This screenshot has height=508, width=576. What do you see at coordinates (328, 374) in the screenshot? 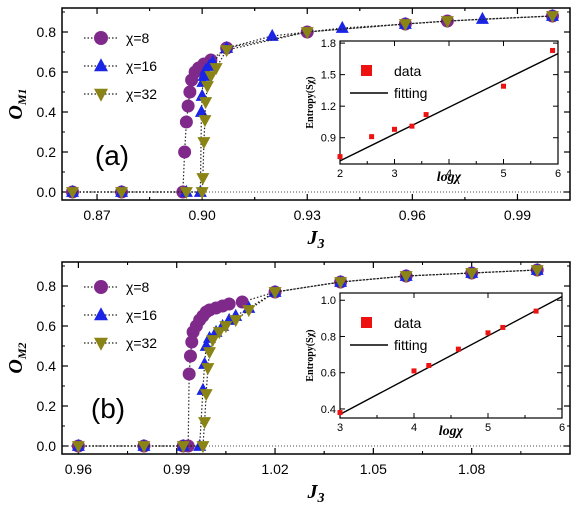
I see `inset-y-tick-label: 0.6` at bounding box center [328, 374].